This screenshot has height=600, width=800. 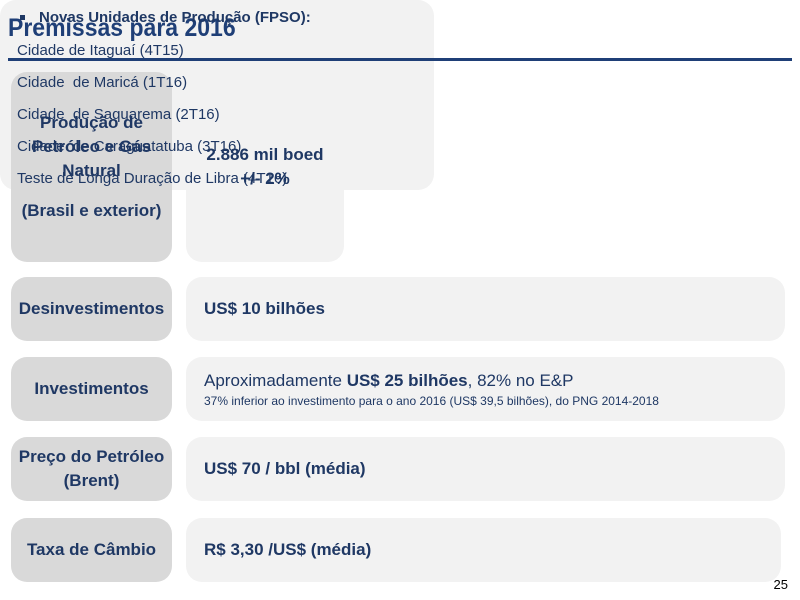 I want to click on divestments-label: Desinvestimentos, so click(x=91, y=309).